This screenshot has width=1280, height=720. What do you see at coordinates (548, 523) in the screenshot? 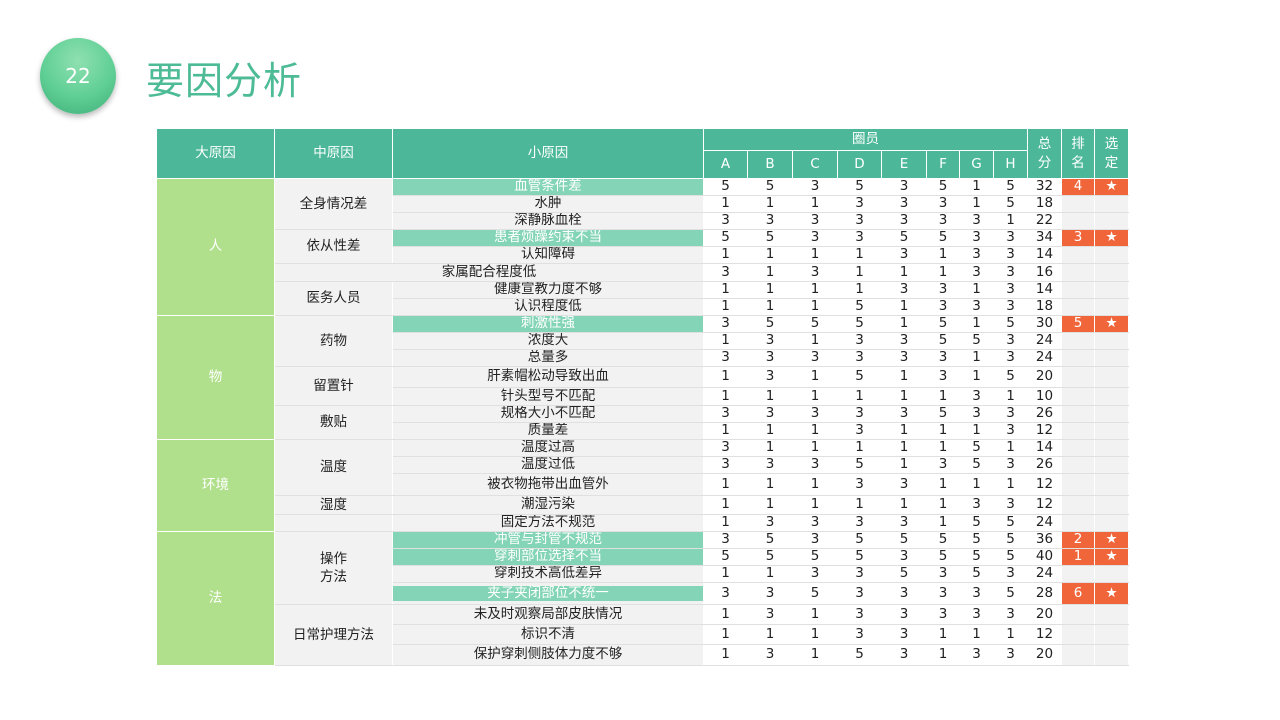
I see `minor-cause-cell: 固定方法不规范` at bounding box center [548, 523].